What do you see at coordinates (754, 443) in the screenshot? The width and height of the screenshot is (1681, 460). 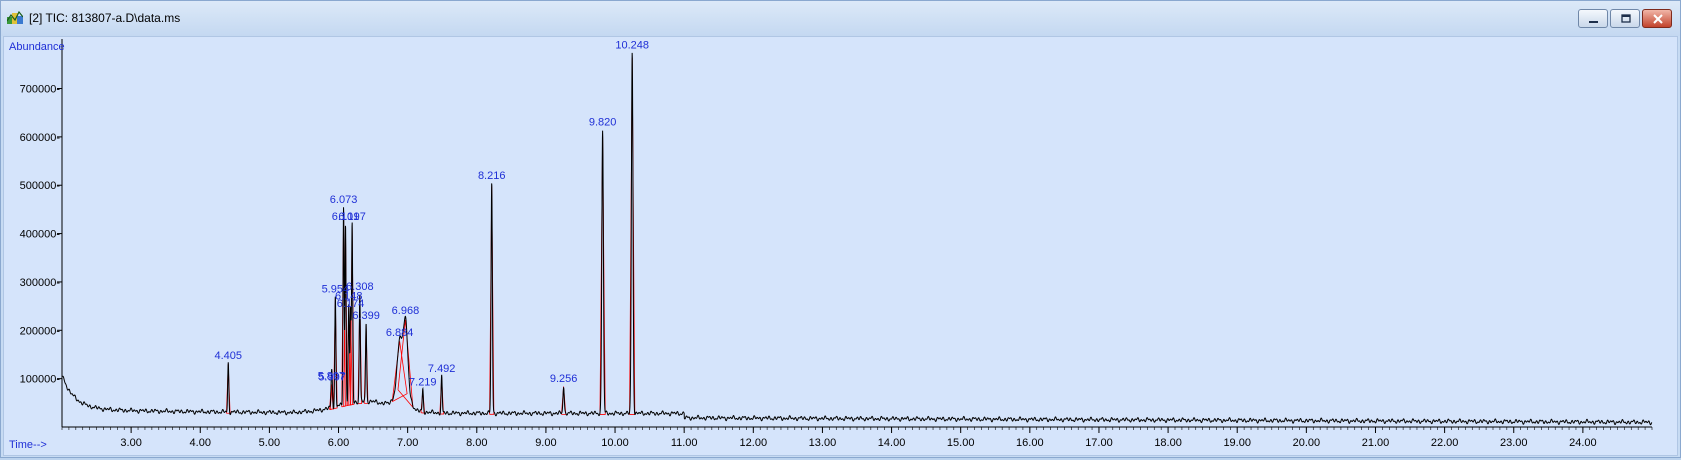 I see `x-tick-label: 12.00` at bounding box center [754, 443].